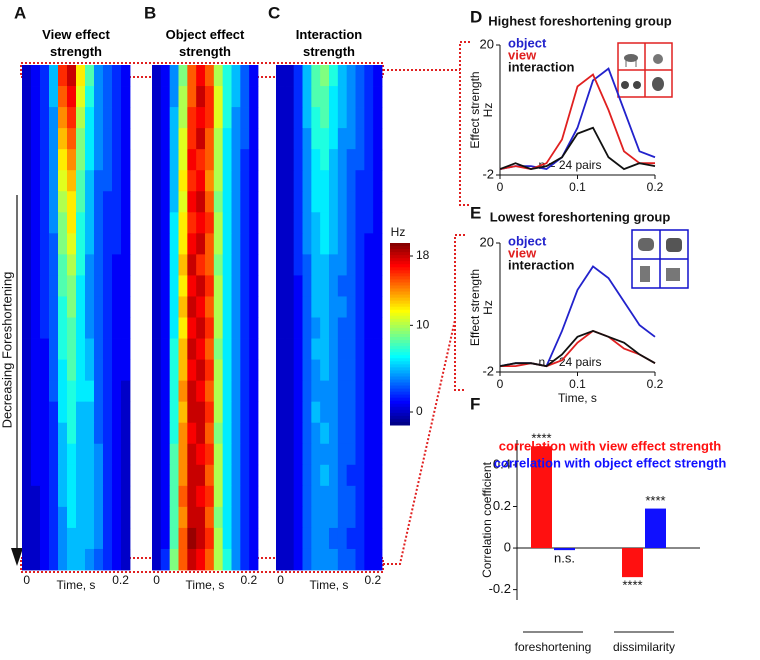 Image resolution: width=760 pixels, height=660 pixels. I want to click on y-tick-label: 0.4, so click(502, 463).